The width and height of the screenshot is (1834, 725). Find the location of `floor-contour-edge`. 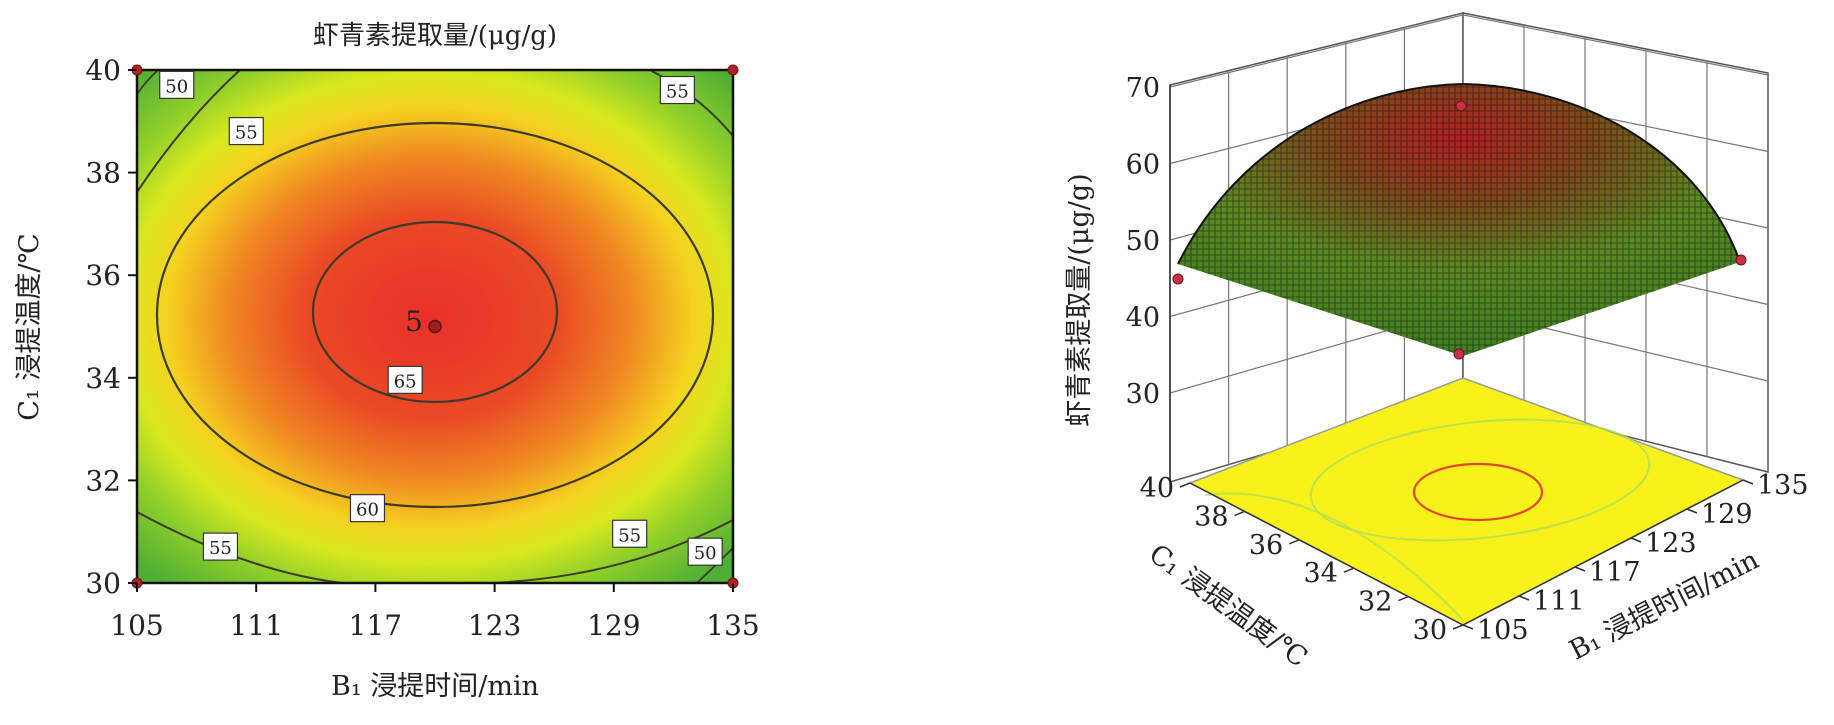

floor-contour-edge is located at coordinates (1334, 556).